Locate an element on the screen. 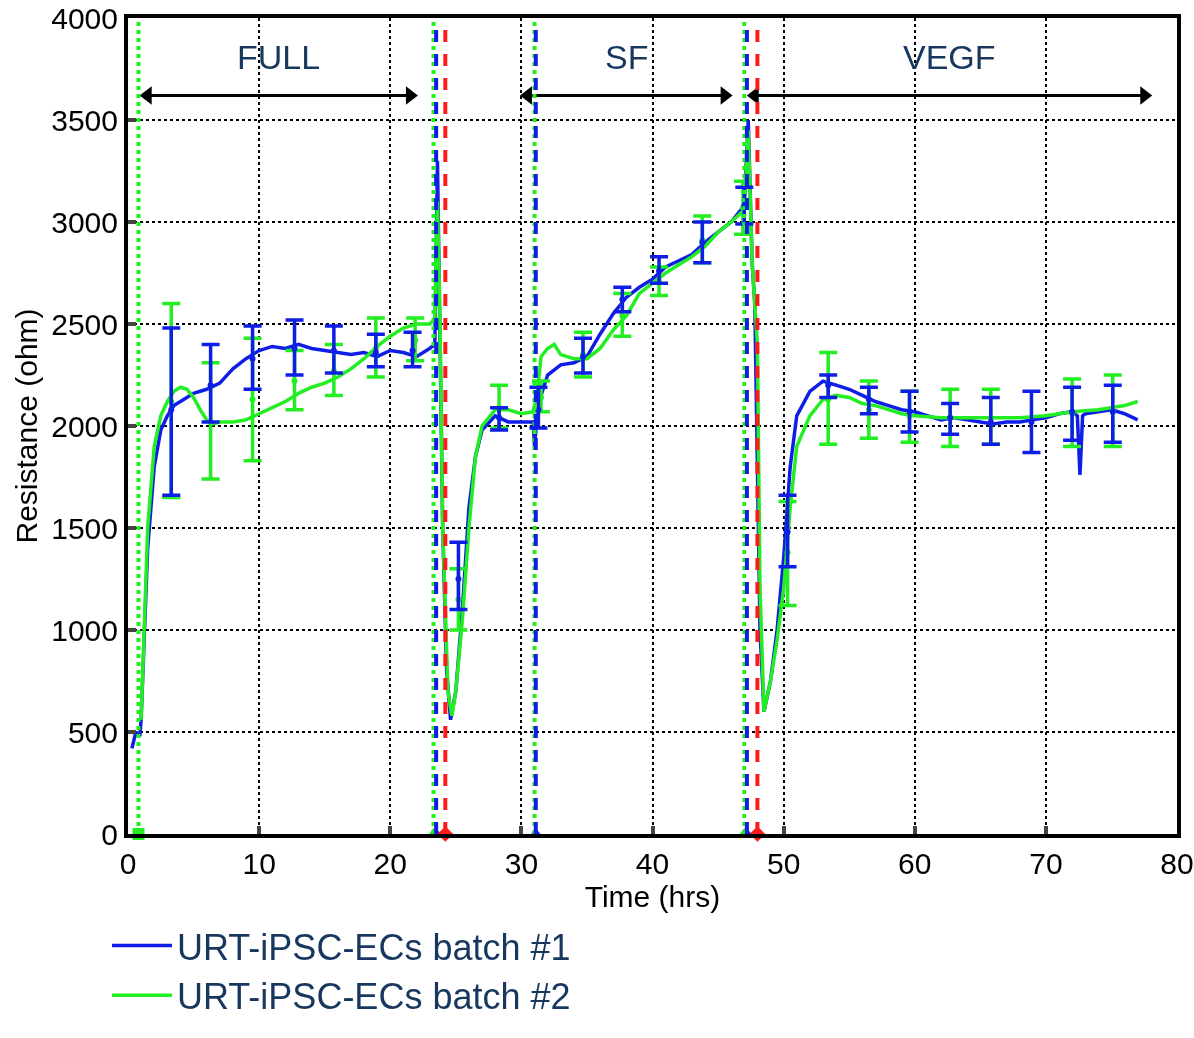 This screenshot has height=1038, width=1194. y-tick-label: 2500 is located at coordinates (84, 324).